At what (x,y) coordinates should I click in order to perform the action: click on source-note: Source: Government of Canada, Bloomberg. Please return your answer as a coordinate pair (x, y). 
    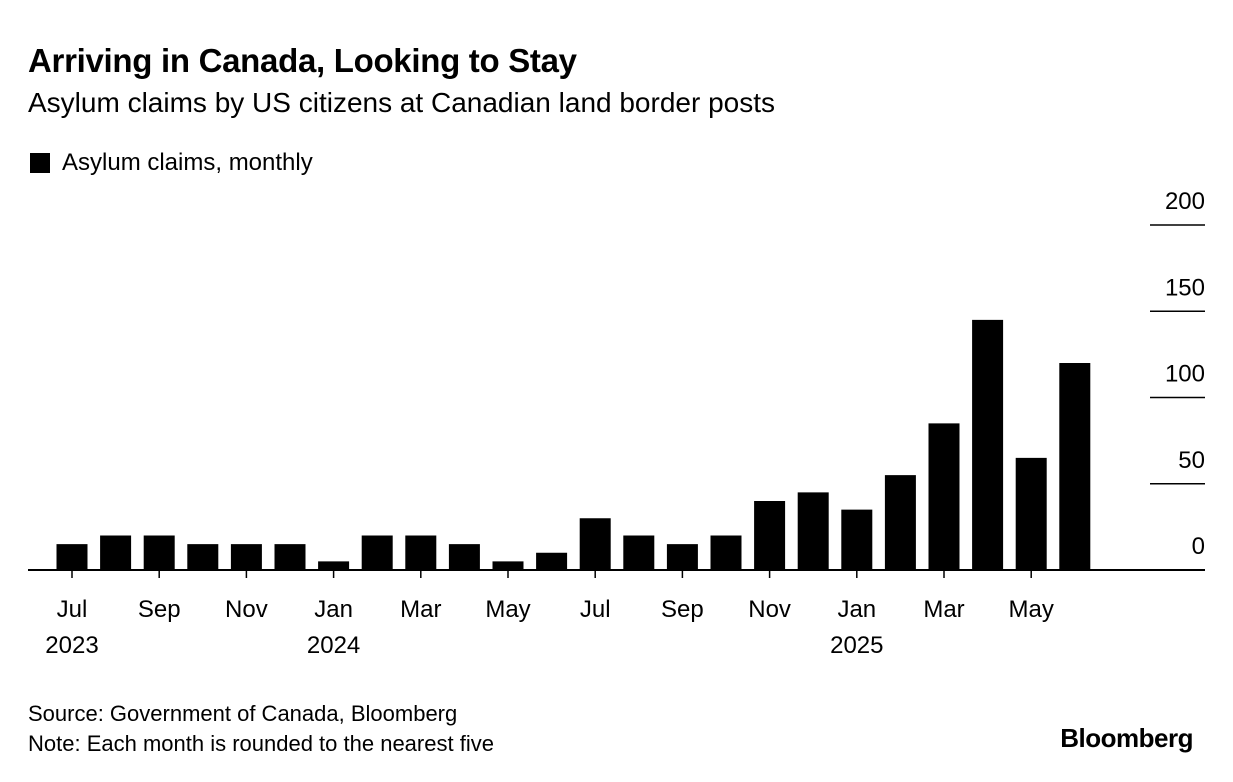
    Looking at the image, I should click on (243, 713).